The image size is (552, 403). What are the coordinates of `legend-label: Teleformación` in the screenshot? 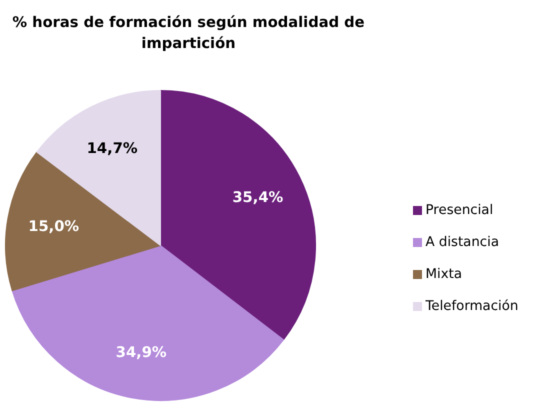 It's located at (471, 306).